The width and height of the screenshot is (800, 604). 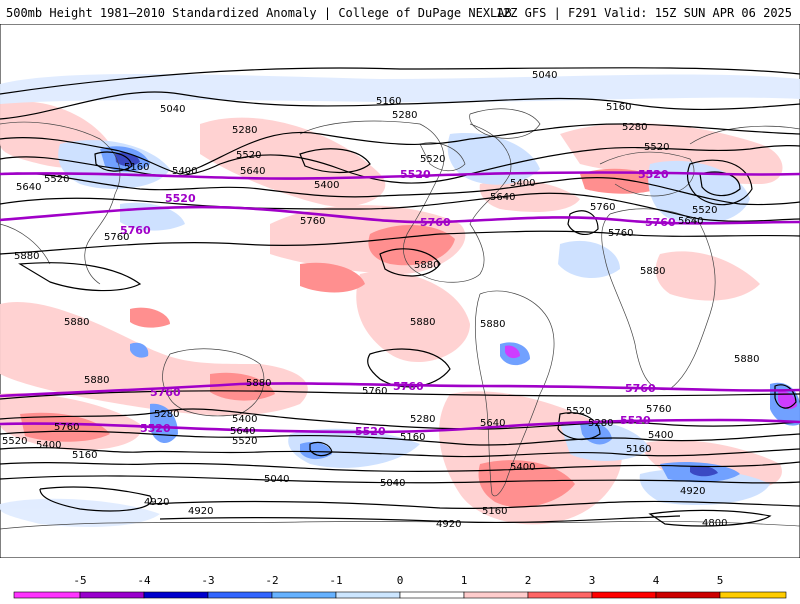 What do you see at coordinates (172, 109) in the screenshot?
I see `label-5040-2: 5040` at bounding box center [172, 109].